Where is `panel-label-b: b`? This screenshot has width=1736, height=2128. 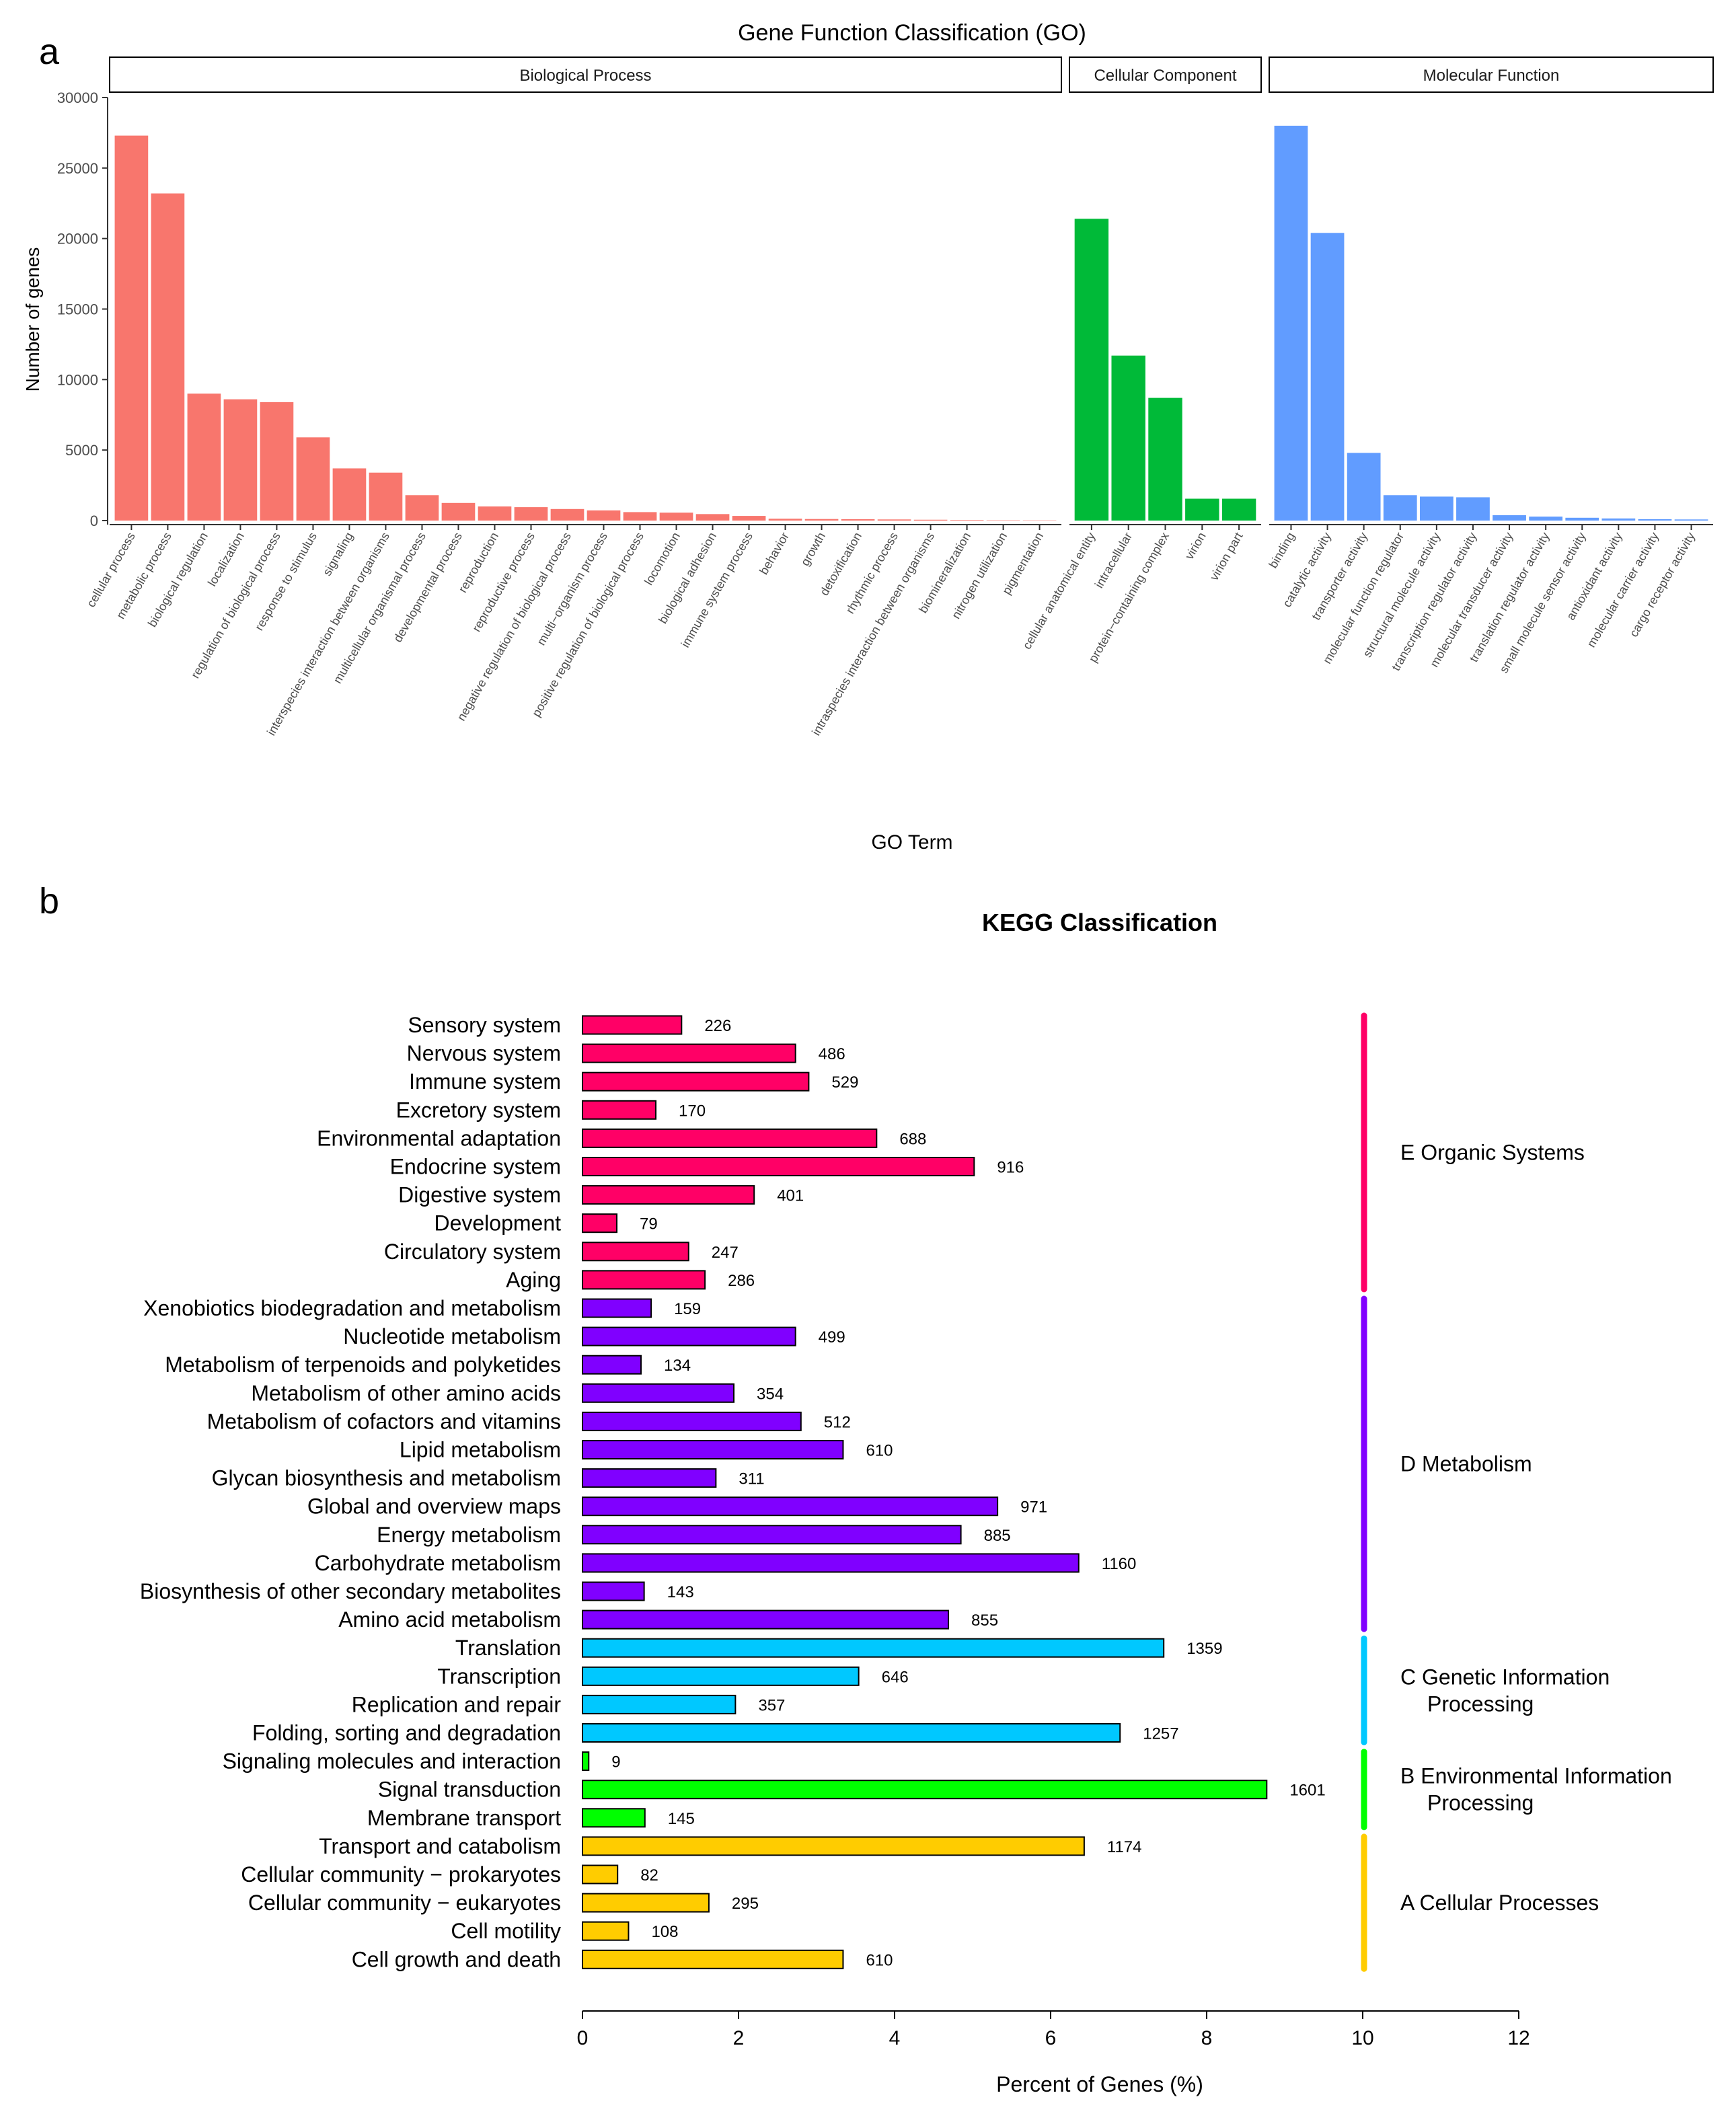
panel-label-b: b is located at coordinates (49, 901).